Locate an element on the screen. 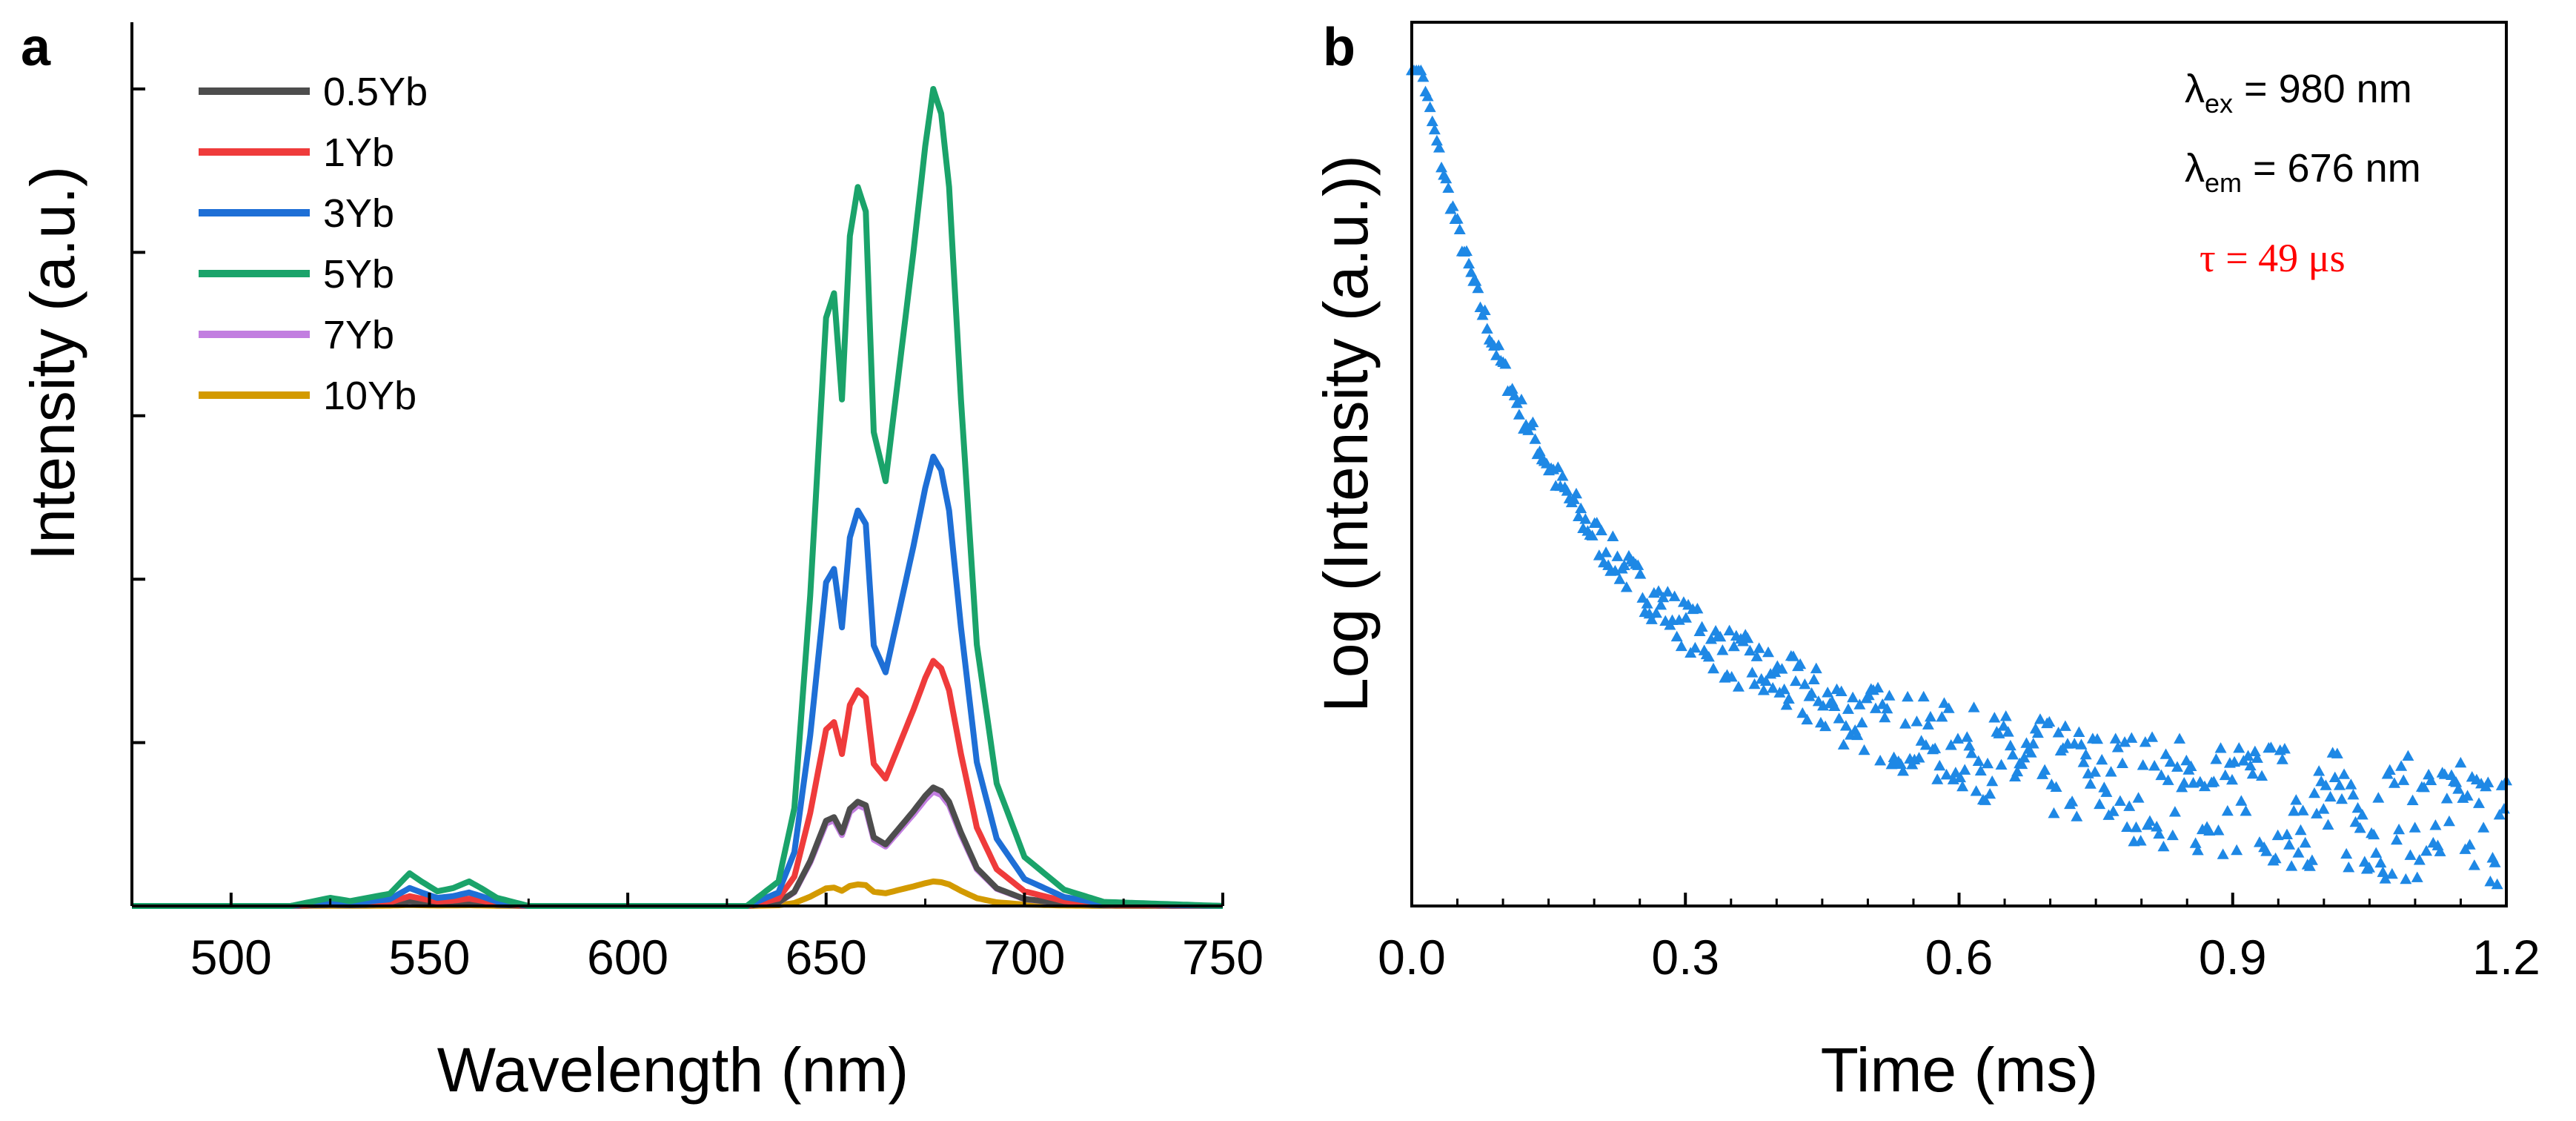 This screenshot has width=2576, height=1121. legend-label-5Yb: 5Yb is located at coordinates (358, 274).